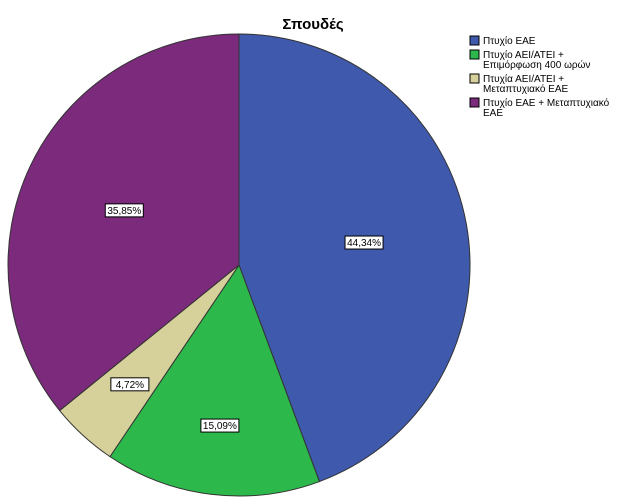 This screenshot has width=629, height=504. I want to click on legend-item-4: Πτυχίο ΕΑΕ + Μεταπτυχιακό ΕΑΕ, so click(539, 108).